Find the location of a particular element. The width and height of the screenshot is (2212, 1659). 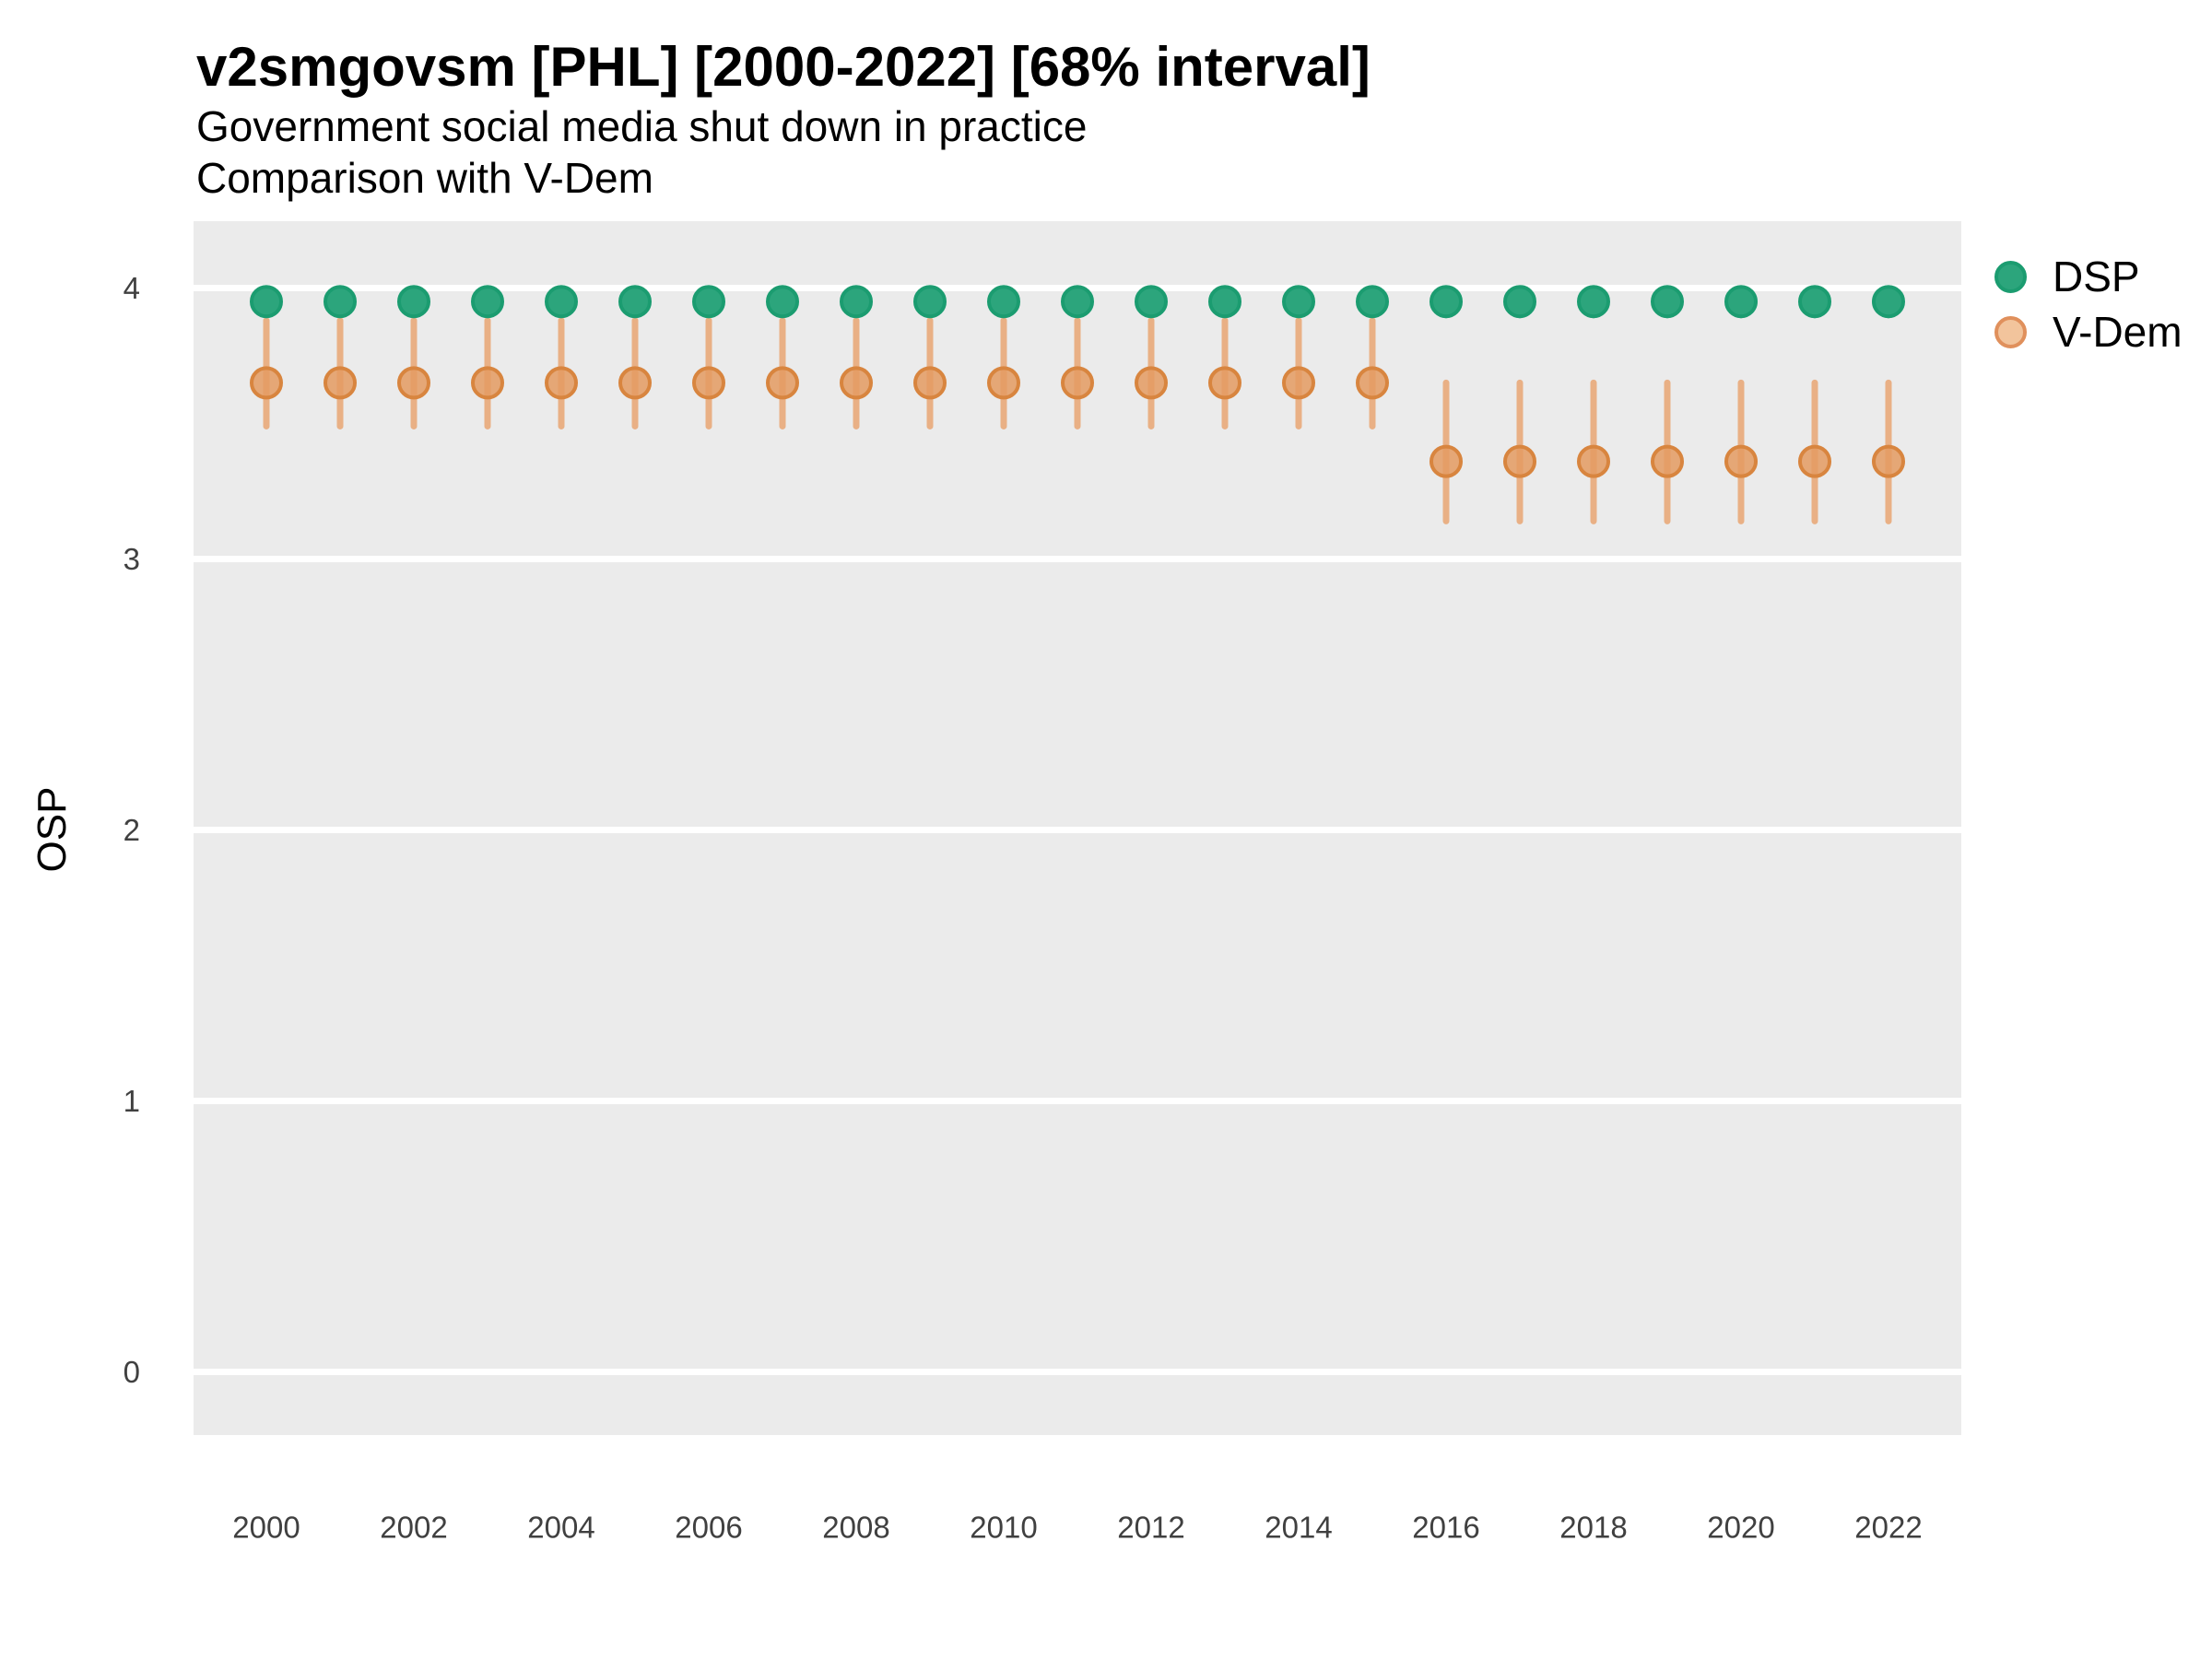

vdem-point-2019 is located at coordinates (1667, 461).